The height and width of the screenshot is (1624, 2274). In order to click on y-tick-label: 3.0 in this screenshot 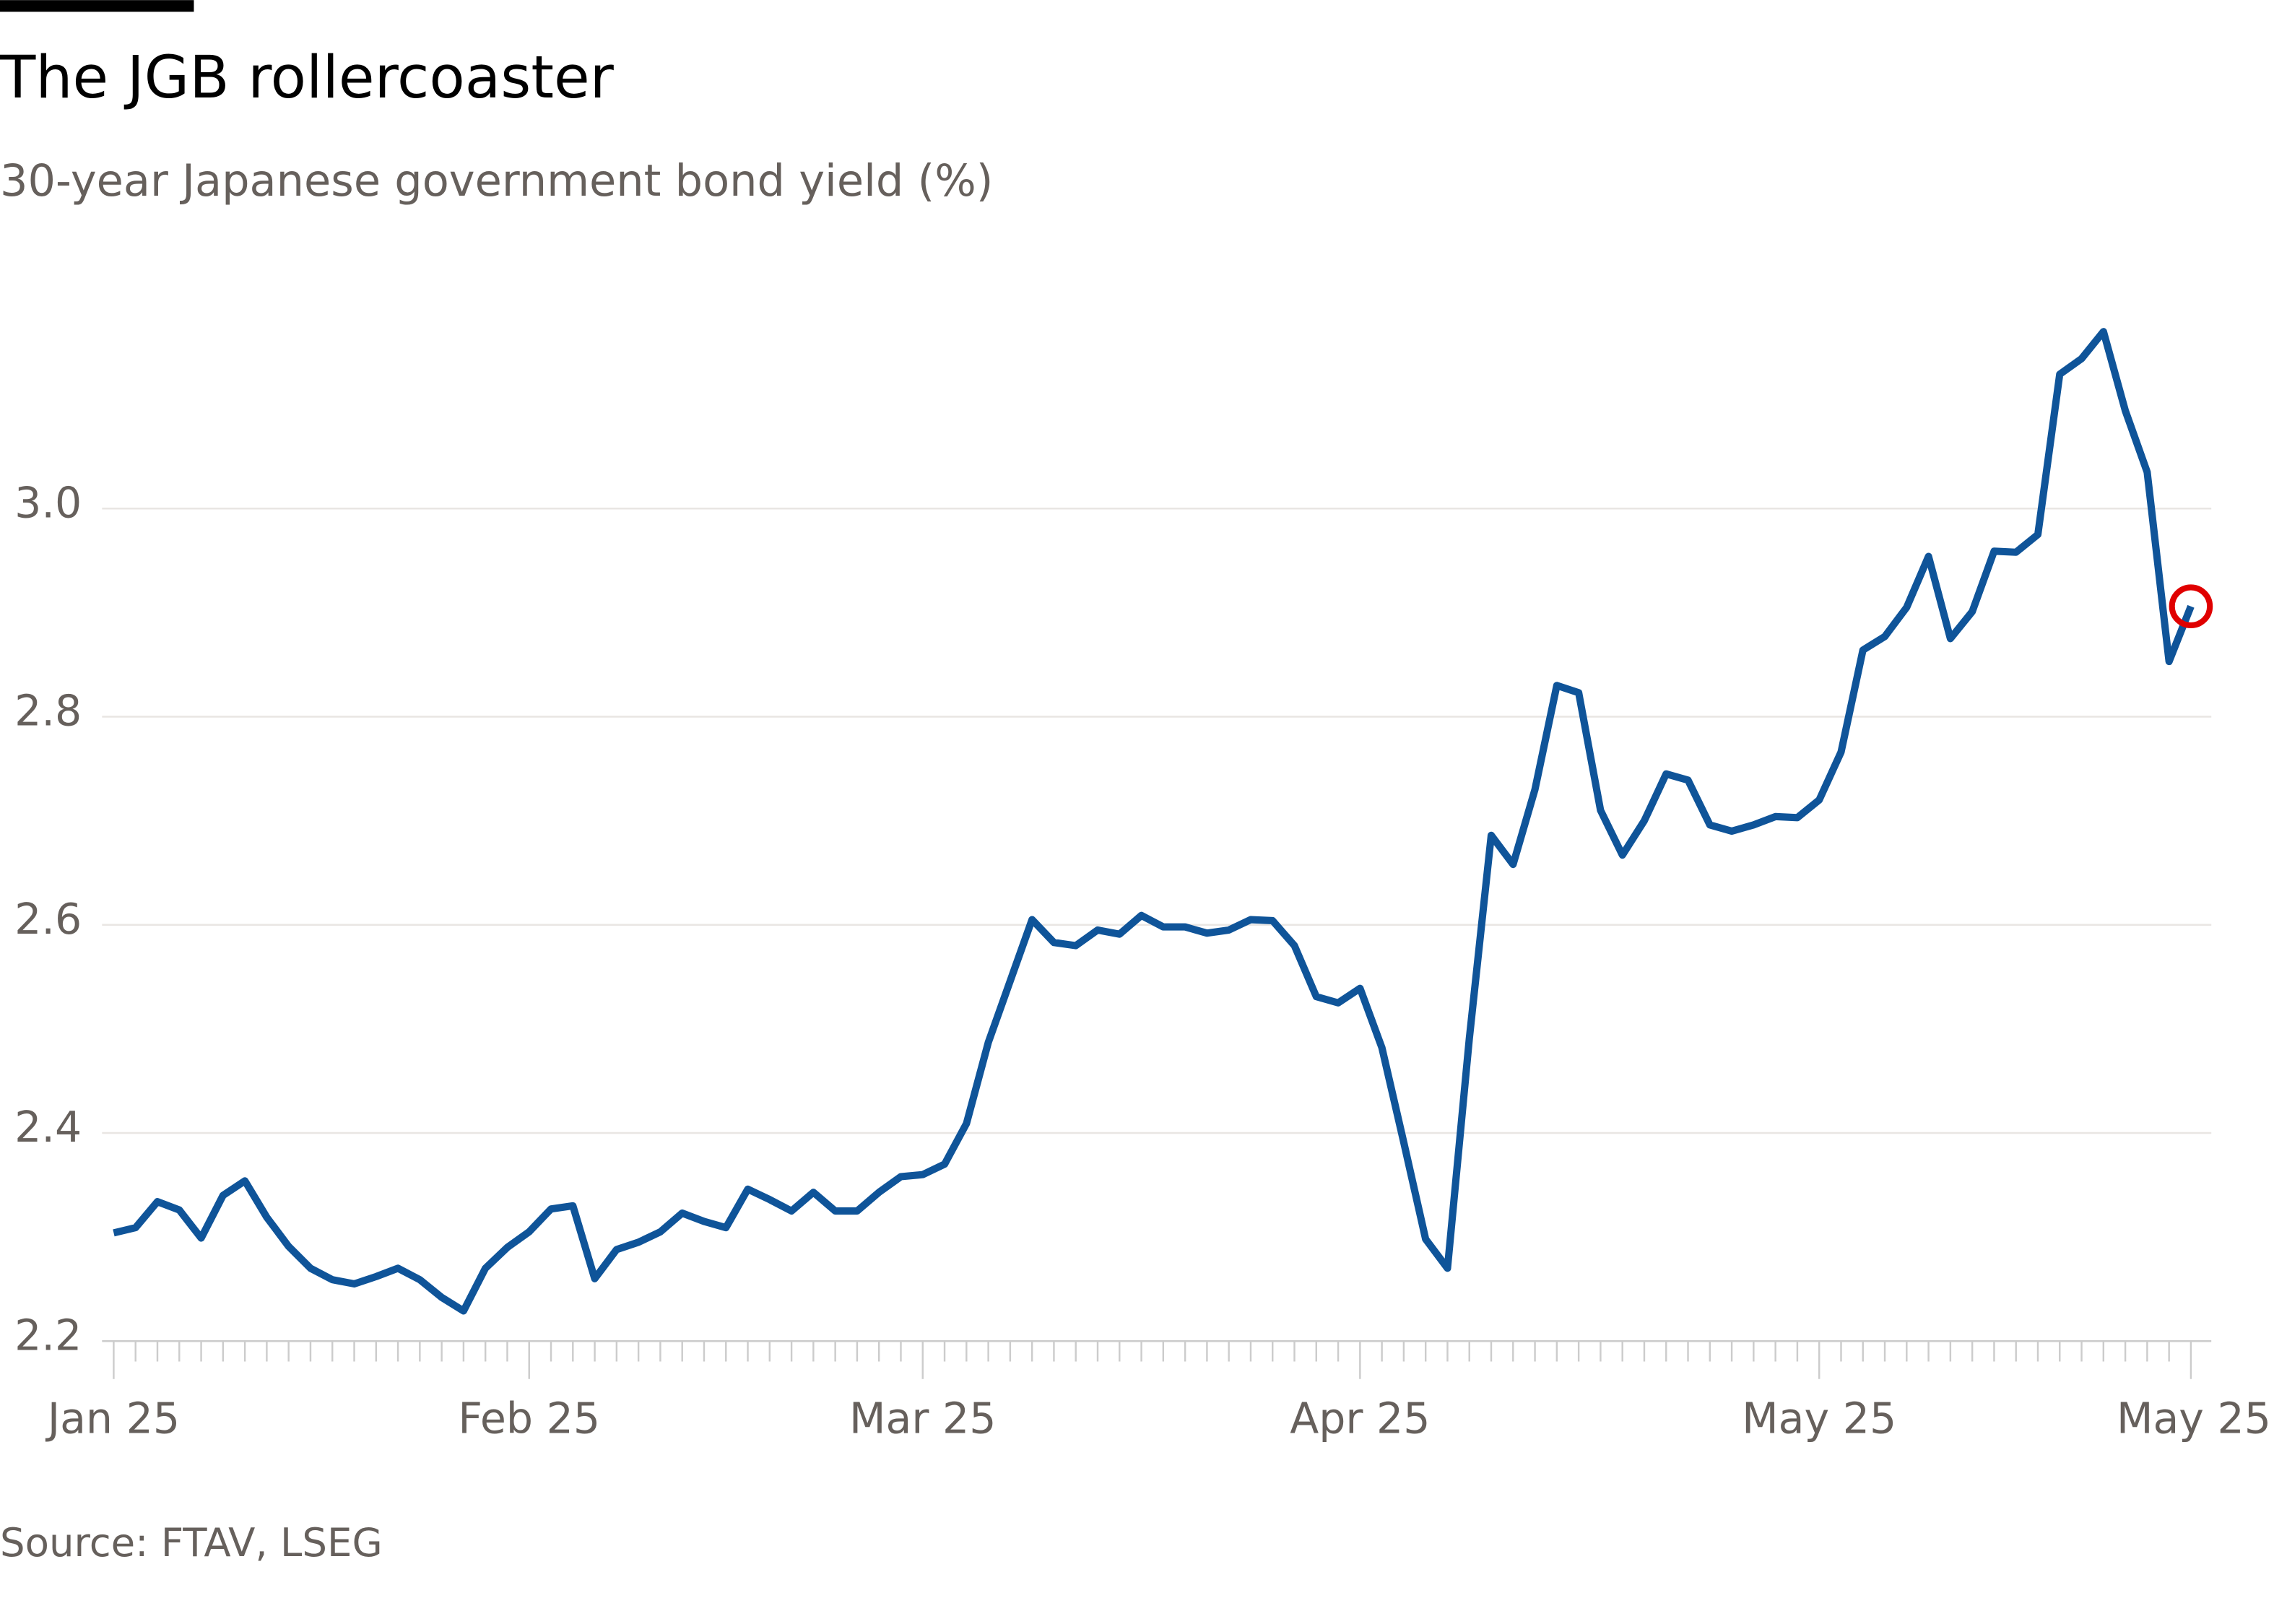, I will do `click(48, 502)`.